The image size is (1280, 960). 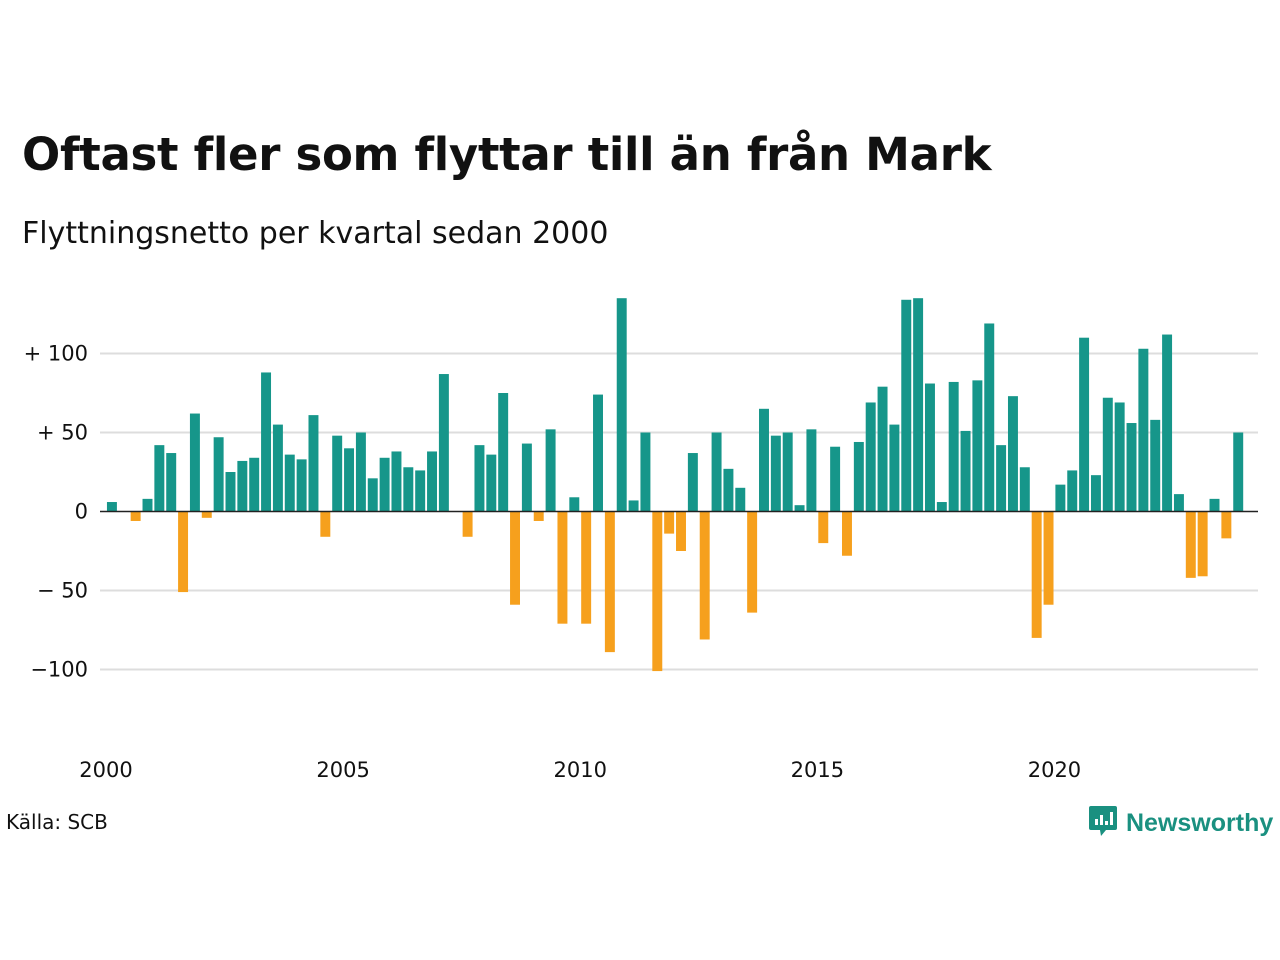 I want to click on brand-logo: Newsworthy, so click(x=1180, y=823).